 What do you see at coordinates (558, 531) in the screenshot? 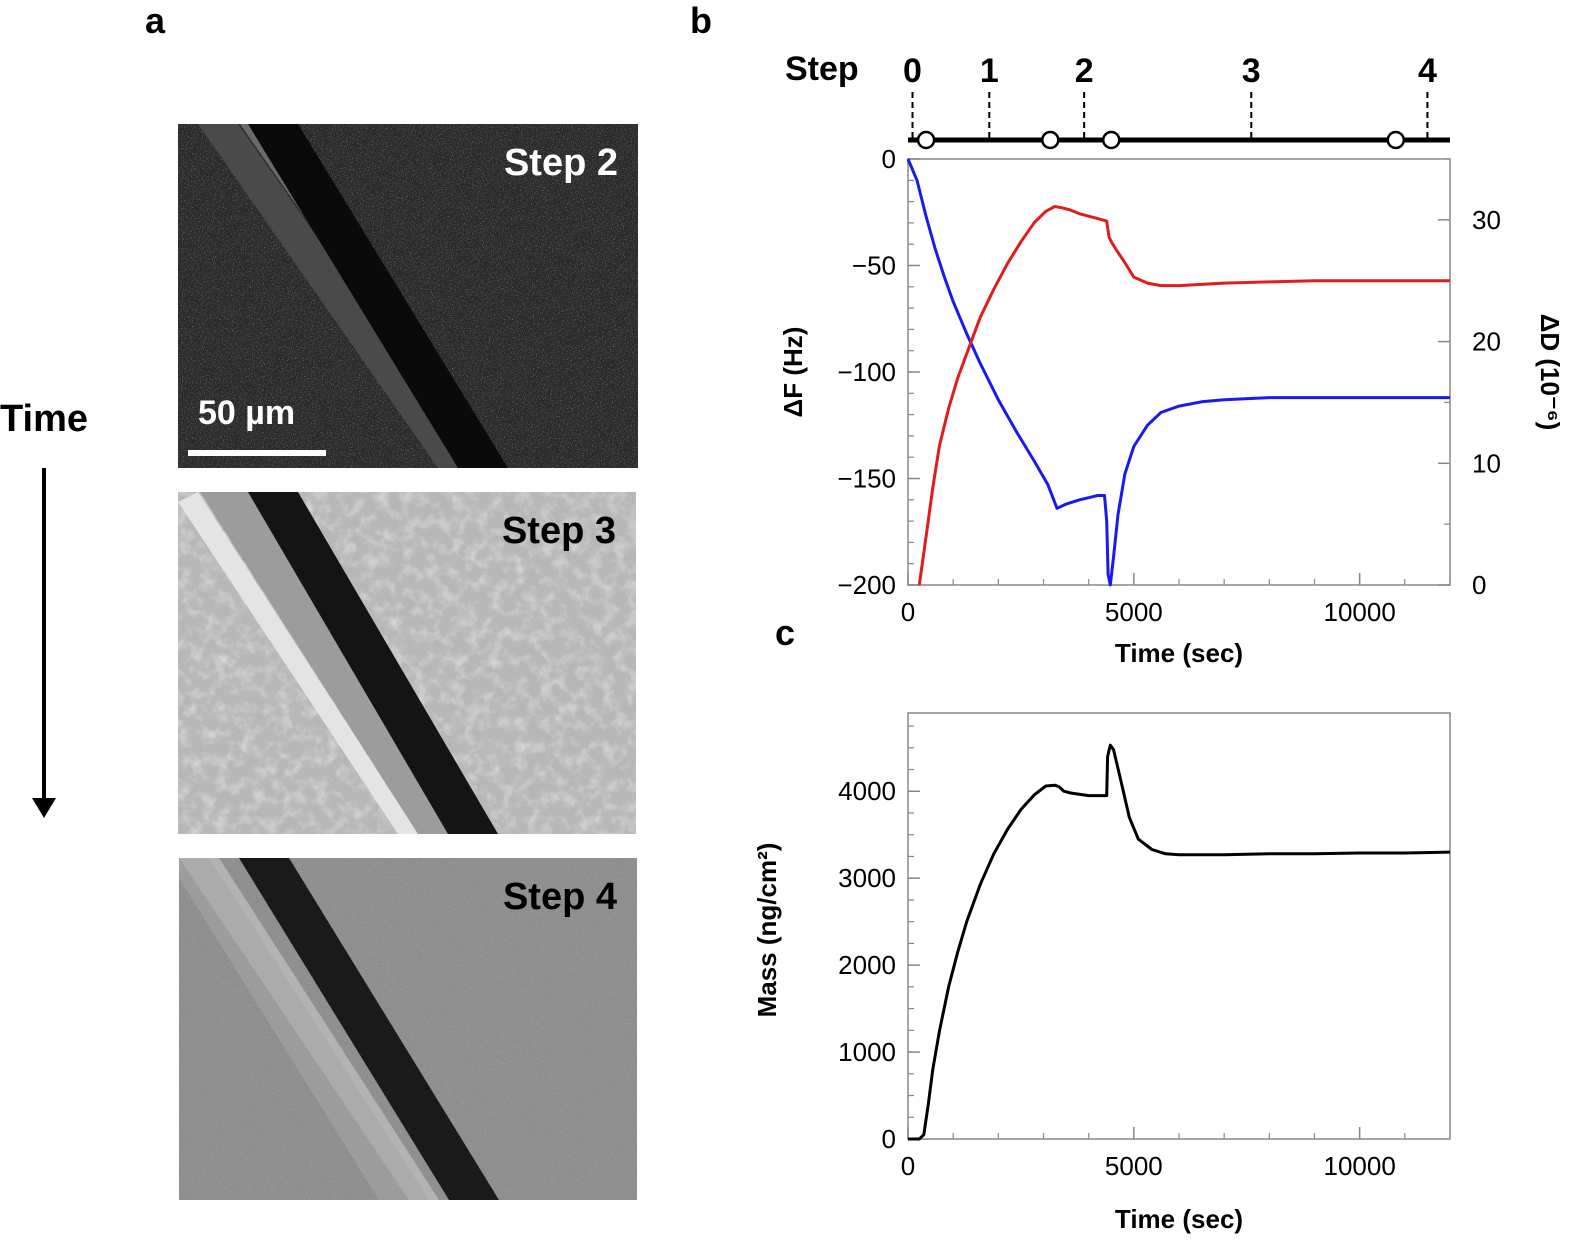
I see `micrograph-label: Step 3` at bounding box center [558, 531].